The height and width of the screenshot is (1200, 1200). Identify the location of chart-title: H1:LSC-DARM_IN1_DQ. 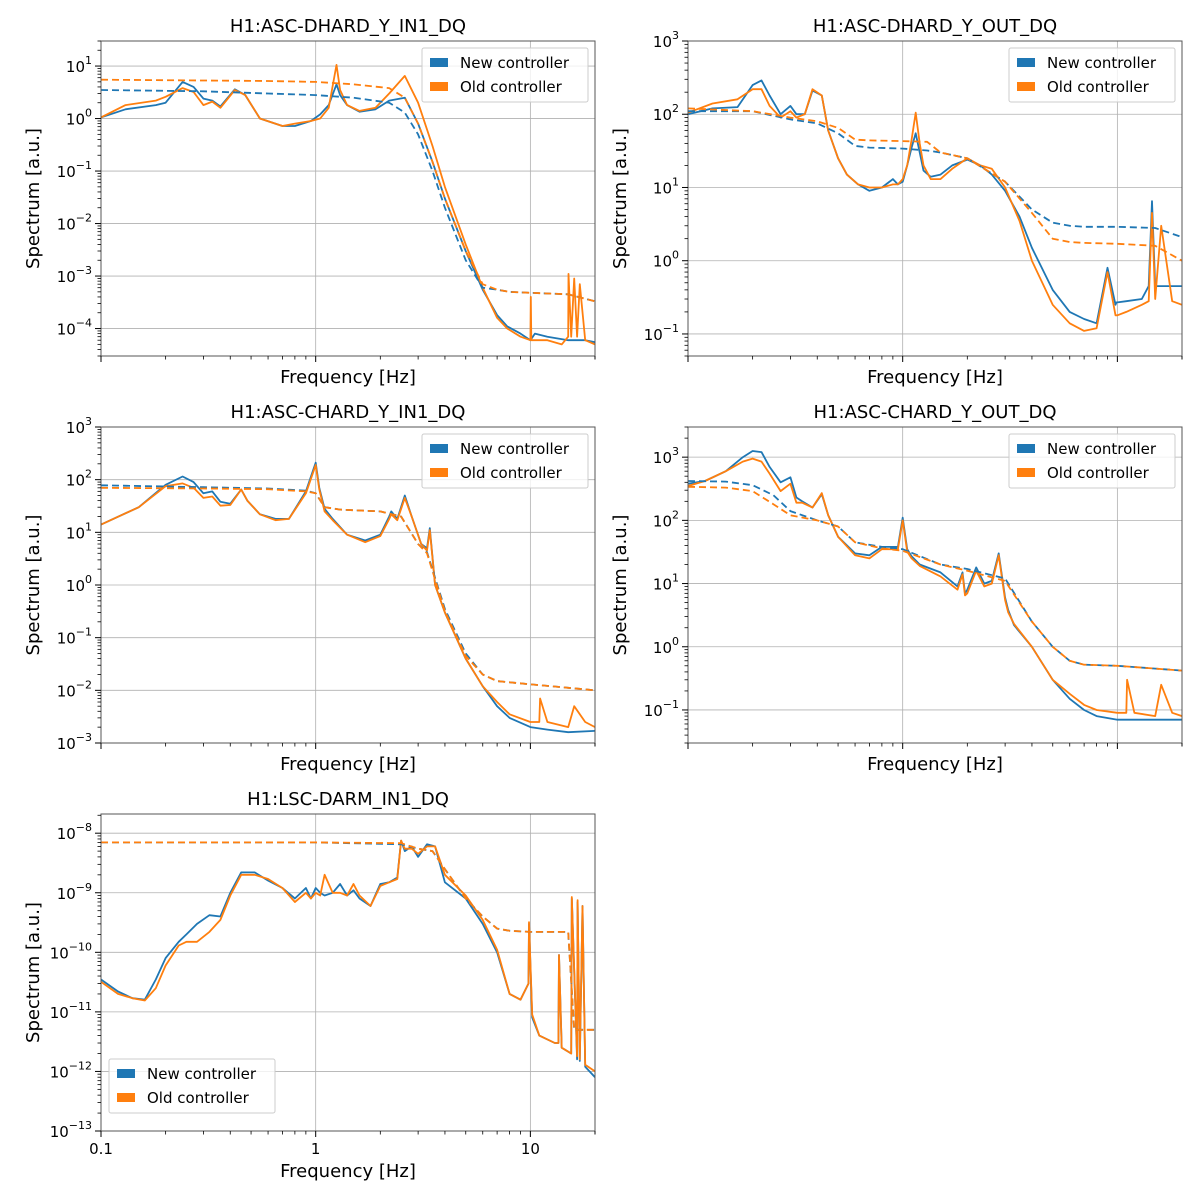
(348, 799).